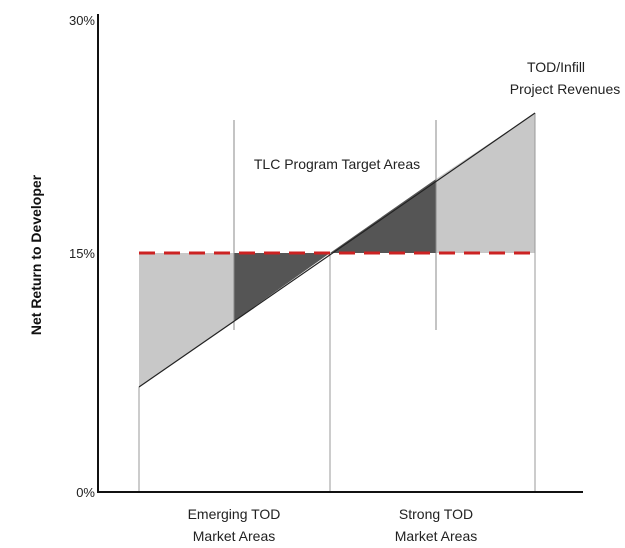  Describe the element at coordinates (234, 514) in the screenshot. I see `x-label-emerging-line1: Emerging TOD` at that location.